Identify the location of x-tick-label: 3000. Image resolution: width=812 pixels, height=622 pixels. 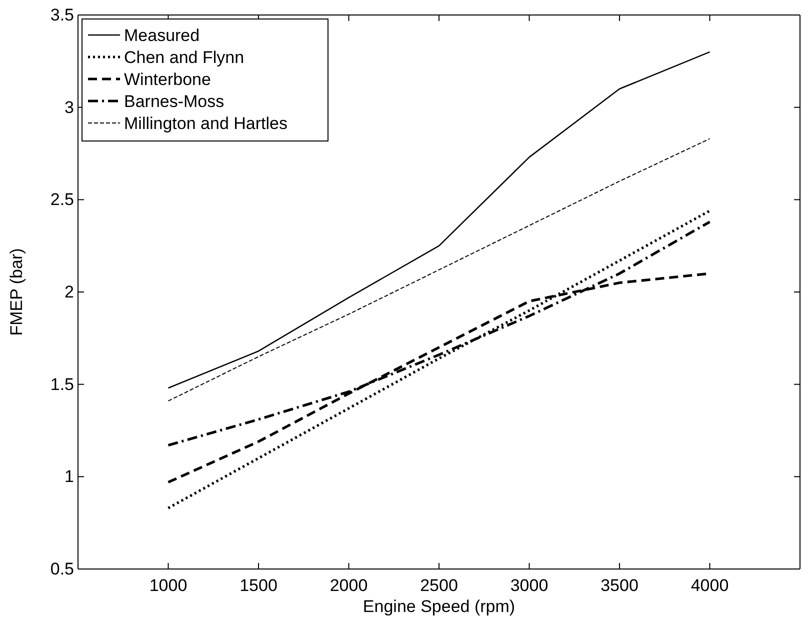
(529, 586).